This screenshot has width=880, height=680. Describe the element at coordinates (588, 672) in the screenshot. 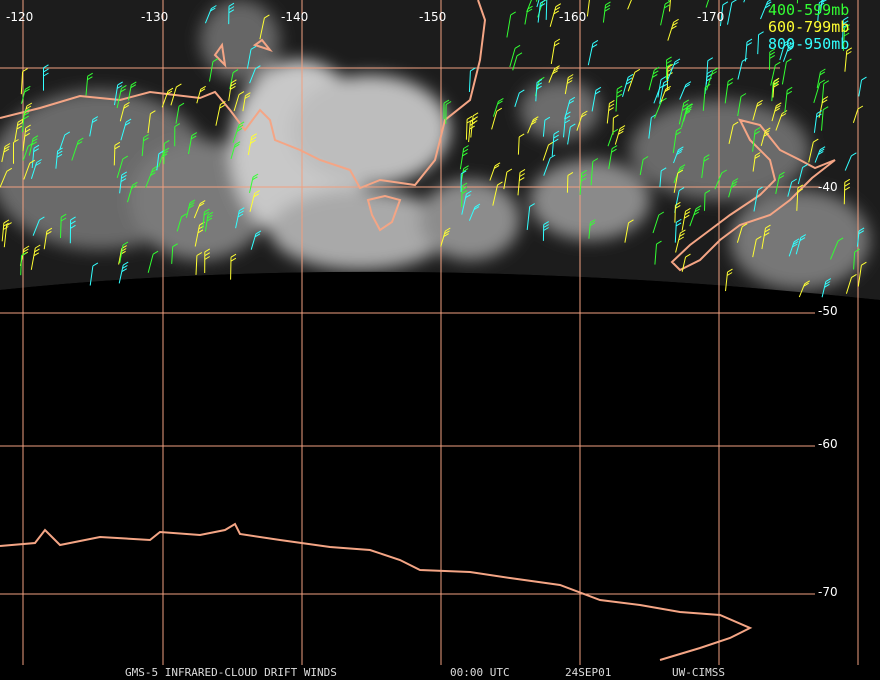

I see `footer-text: 24SEP01` at that location.